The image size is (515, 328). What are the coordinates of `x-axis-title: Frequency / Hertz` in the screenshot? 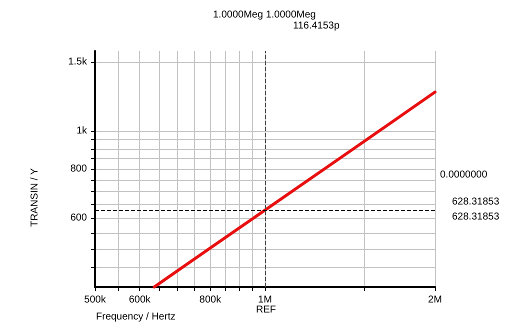 It's located at (136, 317).